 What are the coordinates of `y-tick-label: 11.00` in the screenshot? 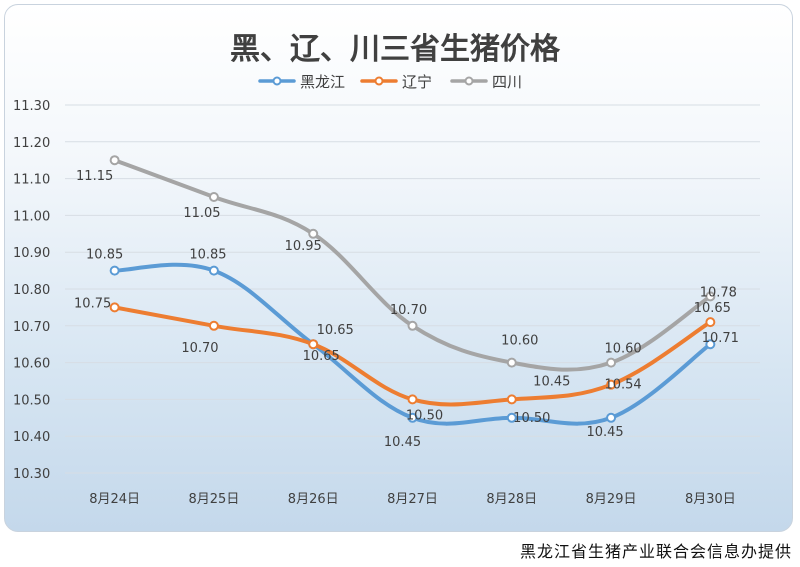 It's located at (31, 216).